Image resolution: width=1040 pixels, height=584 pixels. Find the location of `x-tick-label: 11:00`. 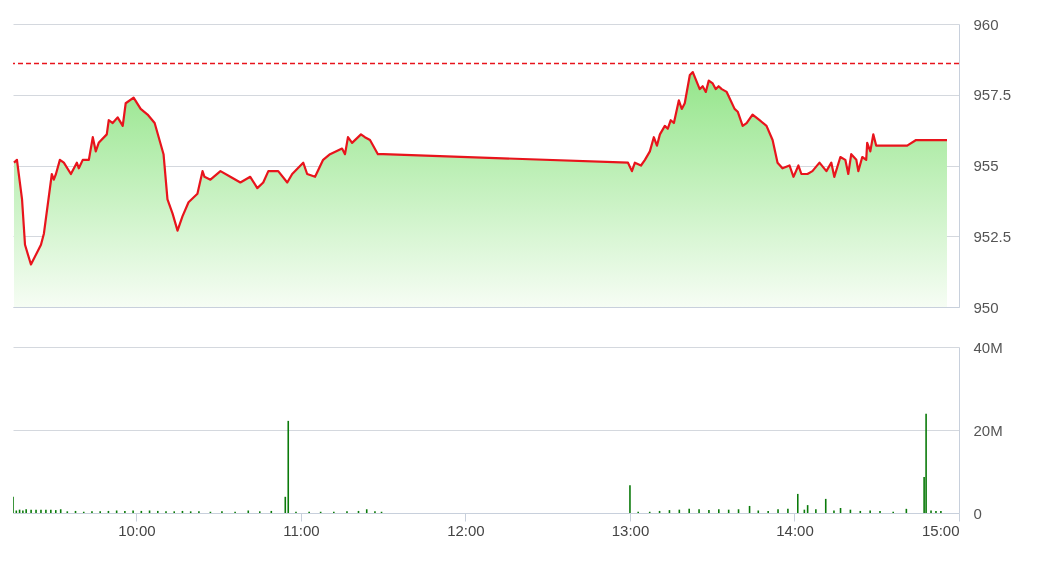

x-tick-label: 11:00 is located at coordinates (301, 530).